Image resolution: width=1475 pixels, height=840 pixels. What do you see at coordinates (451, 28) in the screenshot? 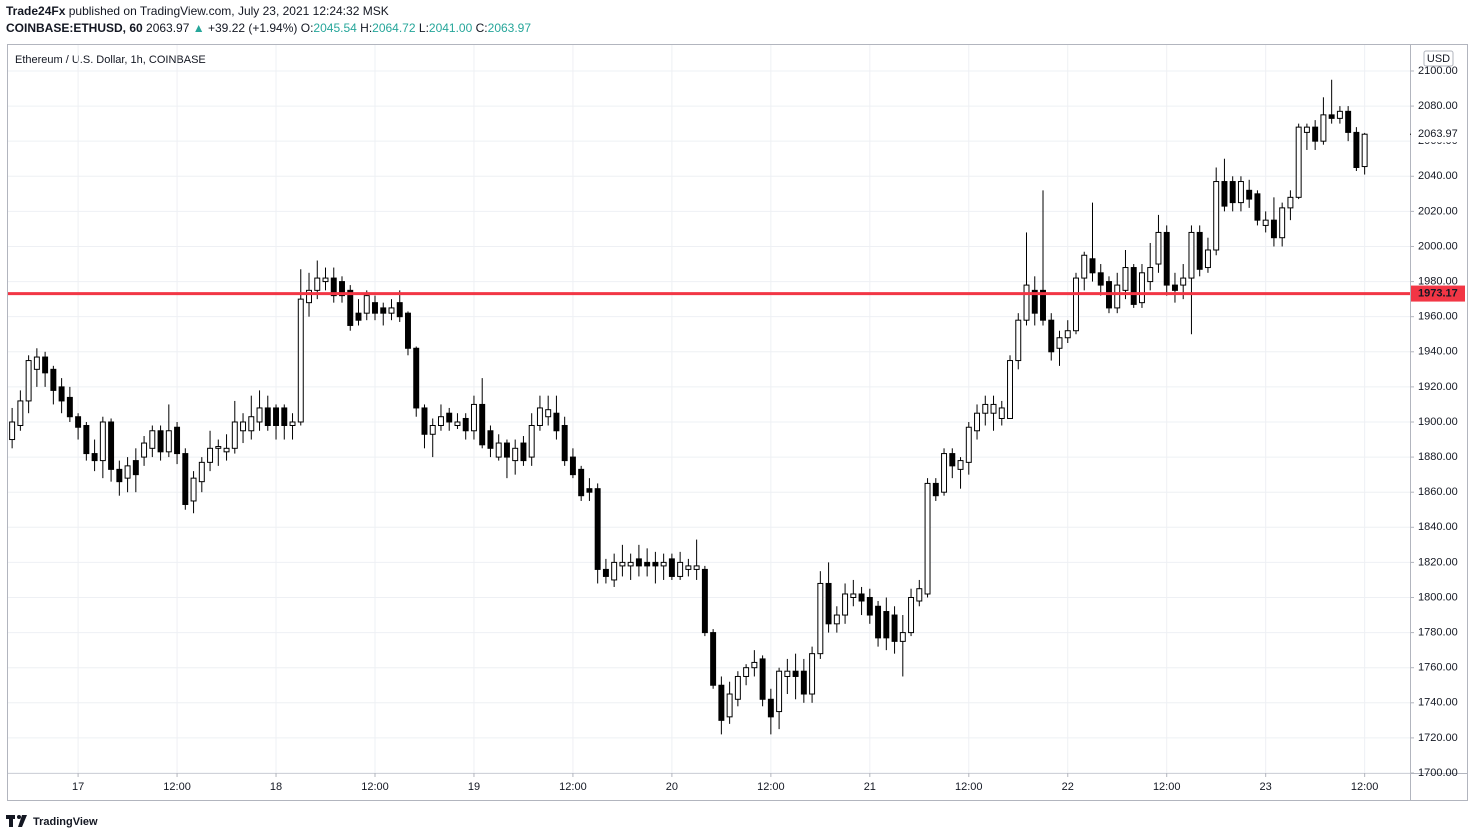
I see `l: 2041.00` at bounding box center [451, 28].